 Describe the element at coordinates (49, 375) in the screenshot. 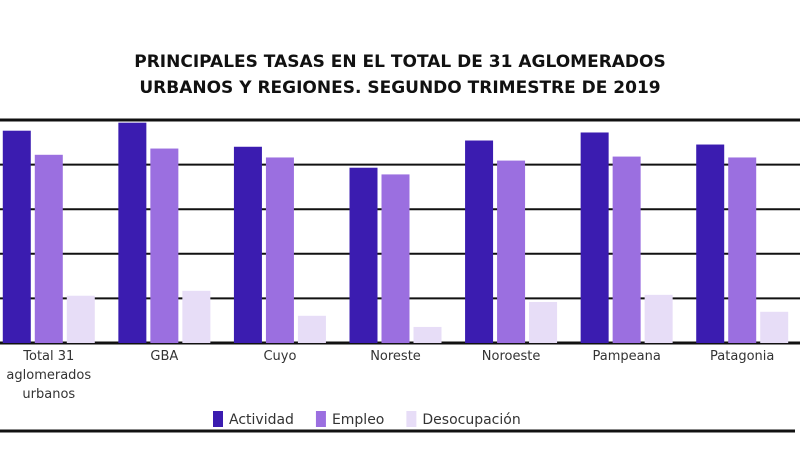

I see `x-tick-label: Total 31 aglomerados urbanos` at that location.